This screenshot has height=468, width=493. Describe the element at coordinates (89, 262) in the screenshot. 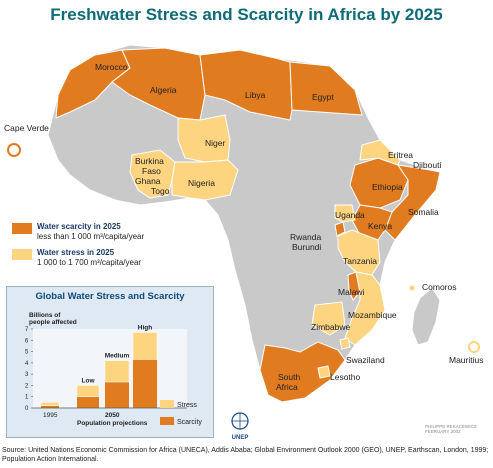

I see `legend-stress-desc: 1 000 to 1 700 m³/capita/year` at that location.